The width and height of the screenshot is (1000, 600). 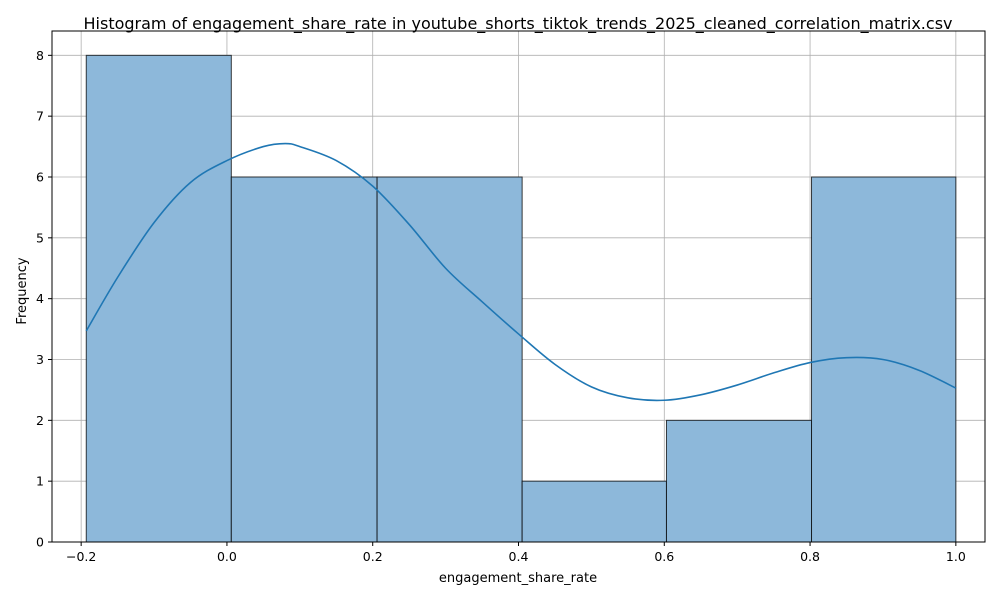 I want to click on x-tick-label: 0.4, so click(x=519, y=556).